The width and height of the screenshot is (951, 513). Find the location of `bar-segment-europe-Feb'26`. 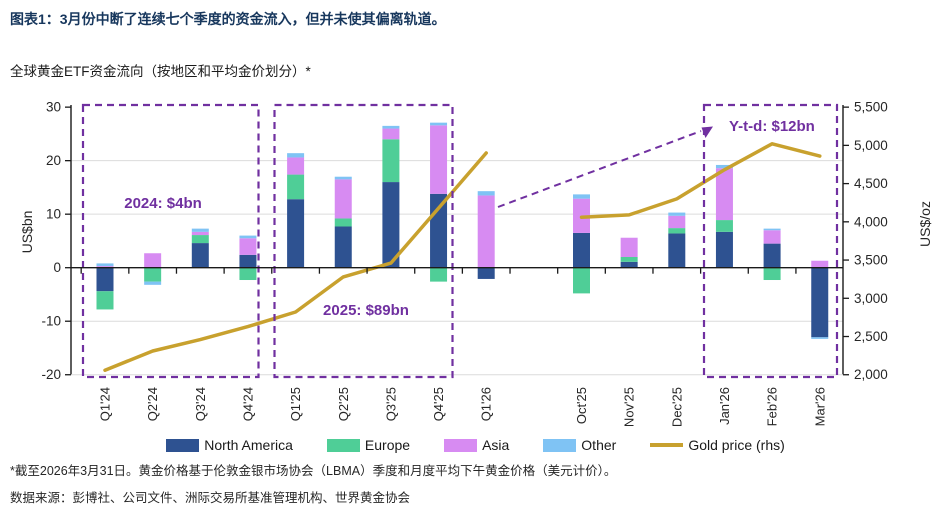

bar-segment-europe-Feb'26 is located at coordinates (772, 274).